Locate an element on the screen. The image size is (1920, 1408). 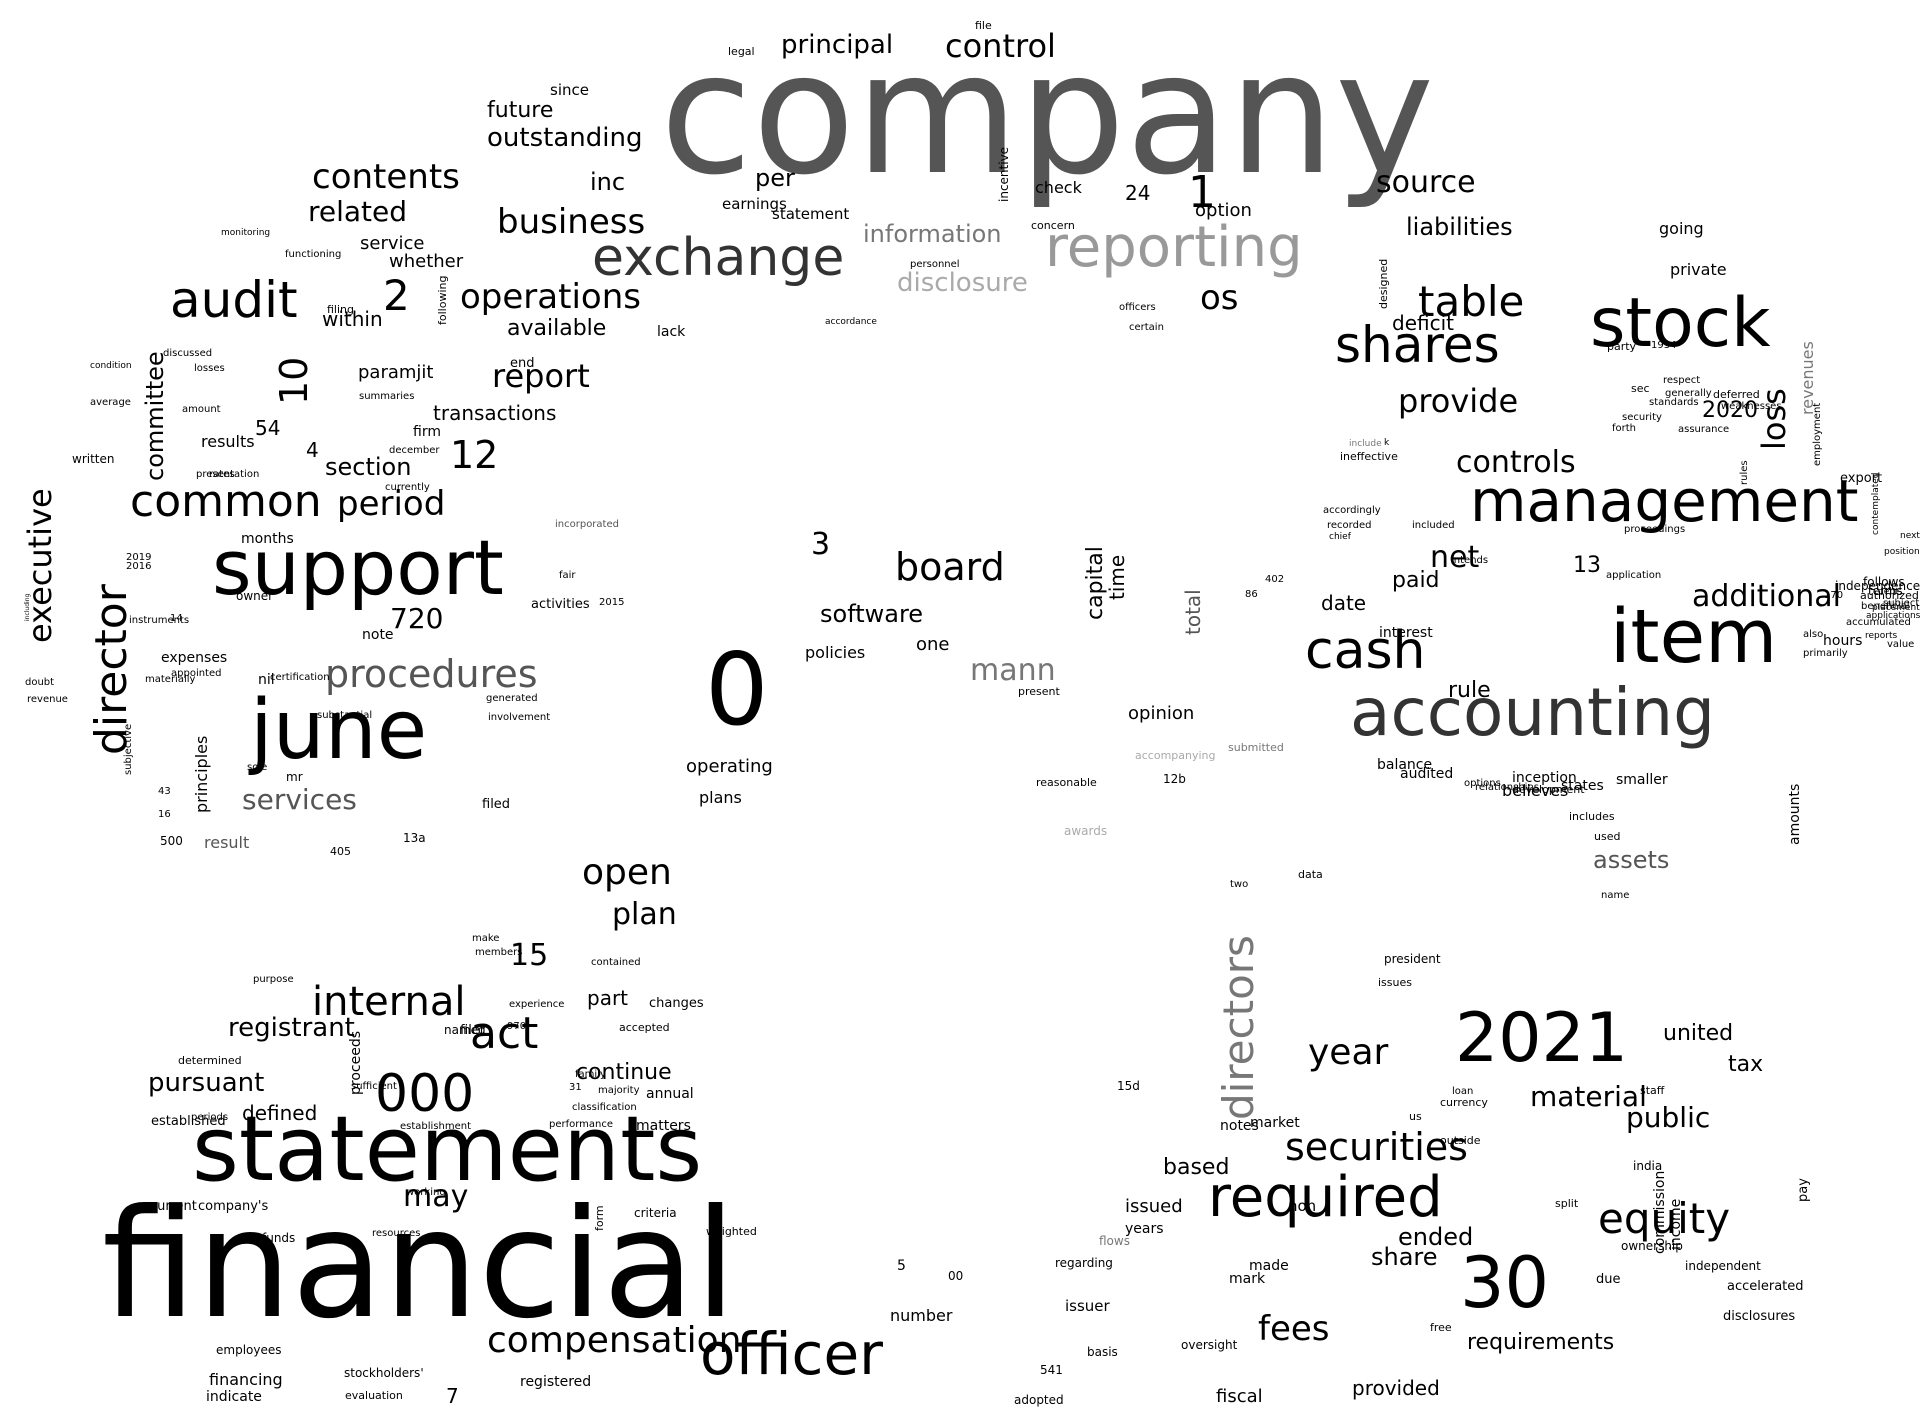
word-mr: mr is located at coordinates (294, 777).